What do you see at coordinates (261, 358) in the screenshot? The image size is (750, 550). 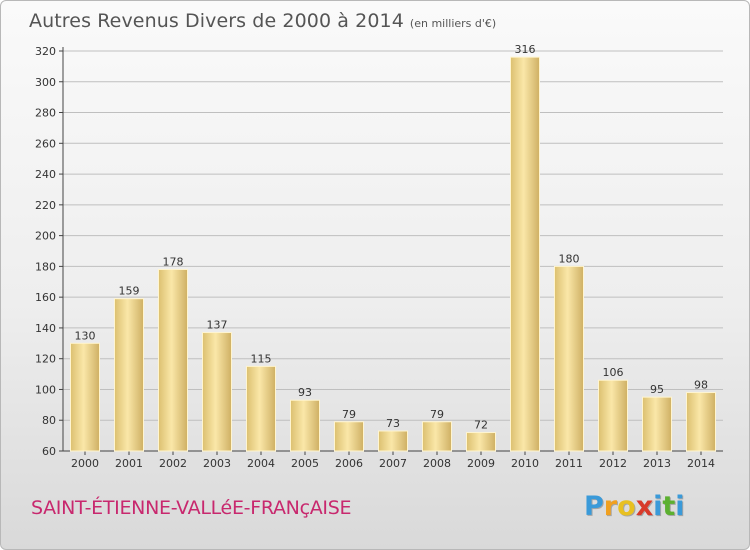 I see `data-label: 115` at bounding box center [261, 358].